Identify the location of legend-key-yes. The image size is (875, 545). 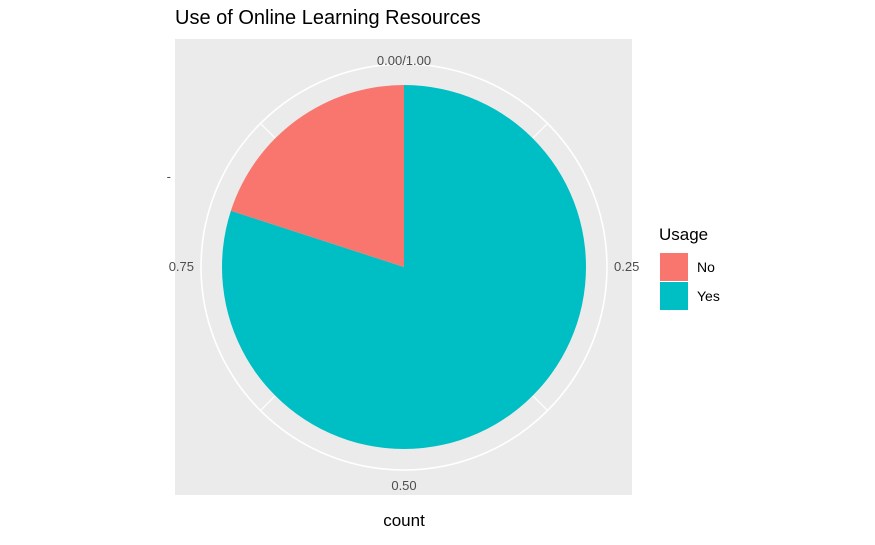
(674, 296).